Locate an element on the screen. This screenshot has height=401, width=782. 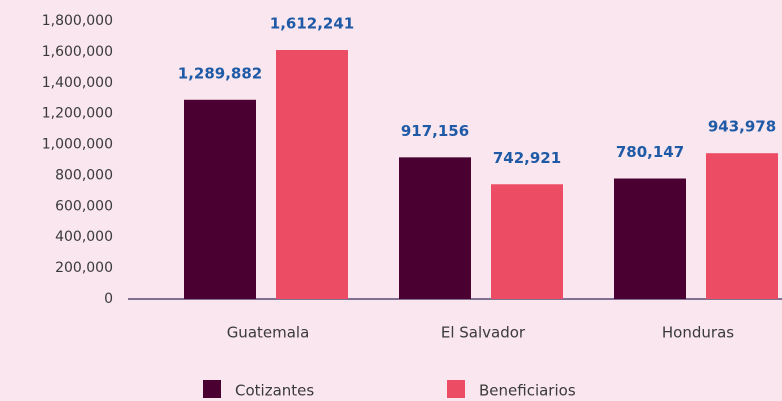
y-tick-label: 1,200,000 is located at coordinates (77, 114).